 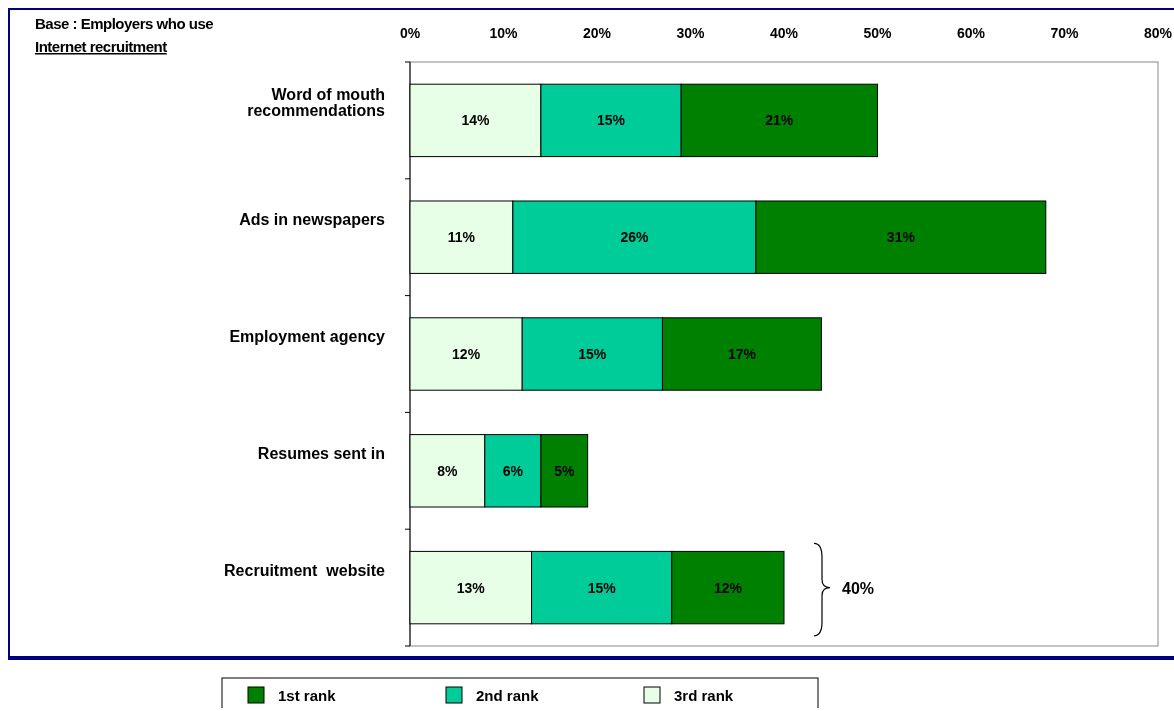 I want to click on data-label: 31%, so click(x=901, y=237).